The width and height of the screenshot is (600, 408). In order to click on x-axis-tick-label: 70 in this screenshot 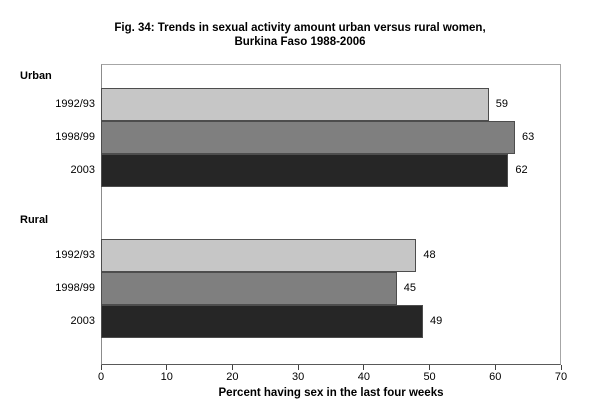, I will do `click(561, 377)`.